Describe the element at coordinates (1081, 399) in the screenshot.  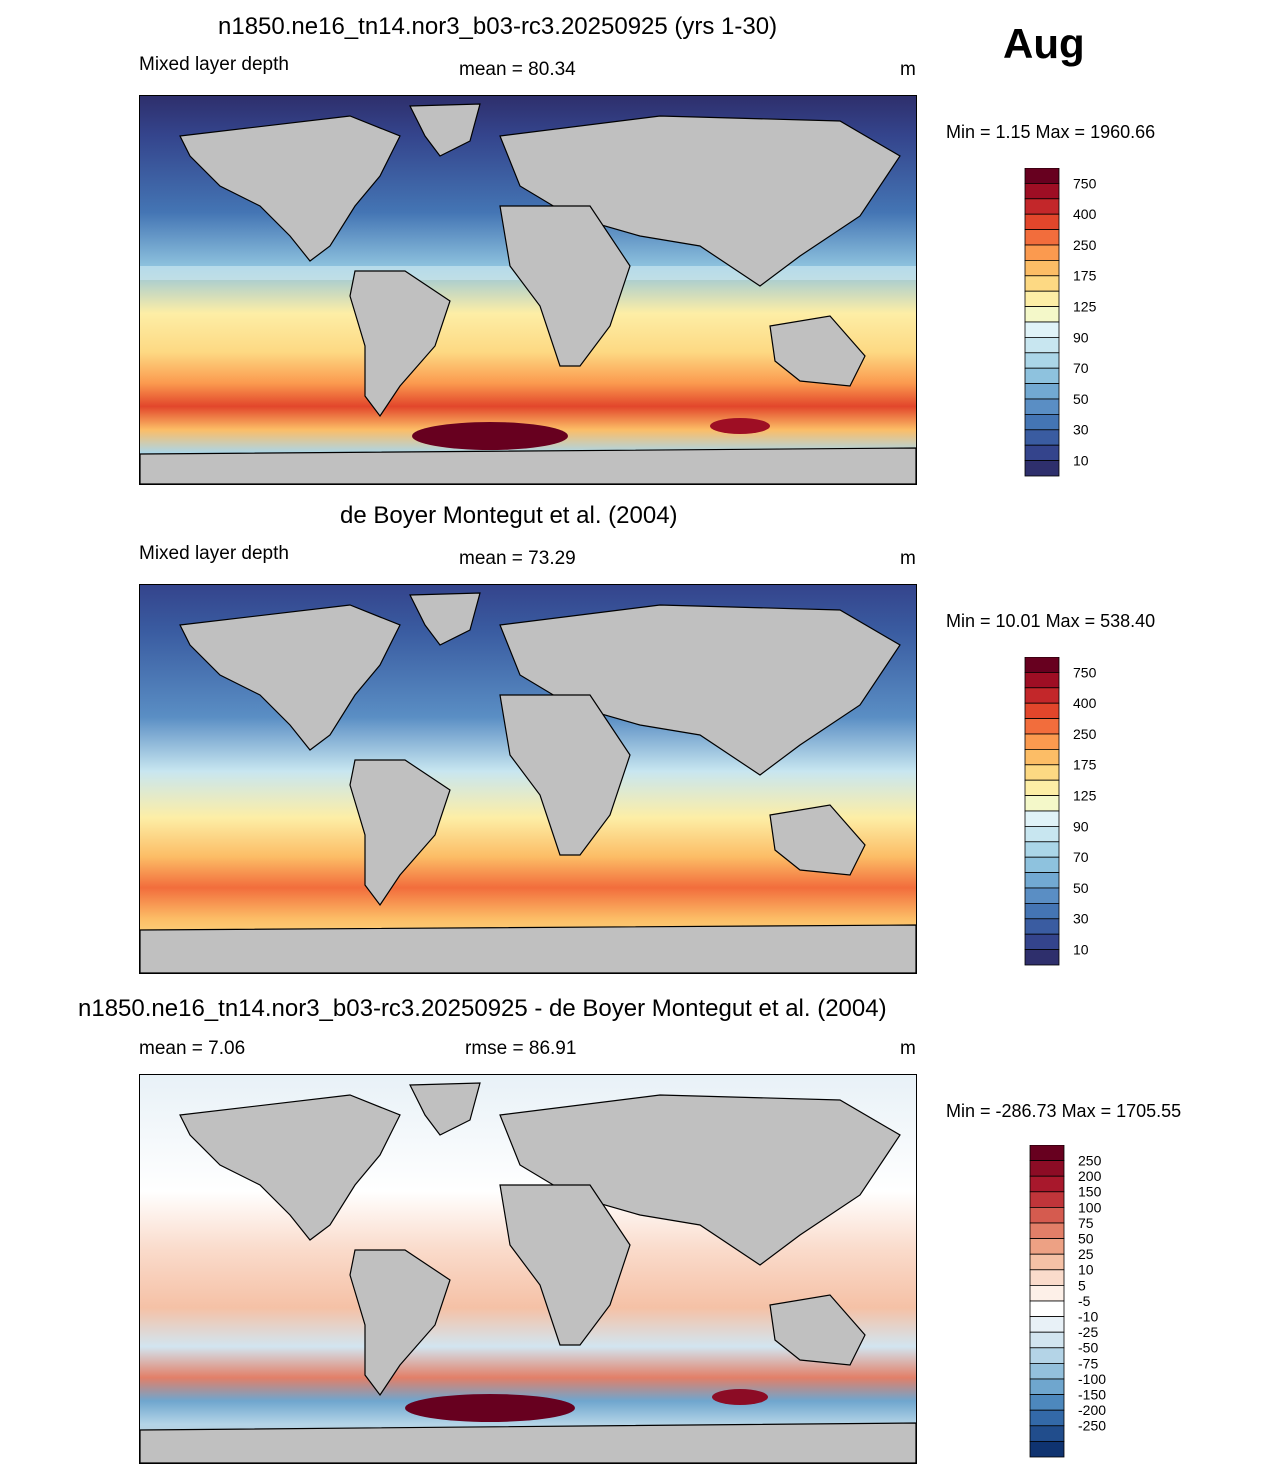
I see `colorbar-tick-label: 50` at that location.